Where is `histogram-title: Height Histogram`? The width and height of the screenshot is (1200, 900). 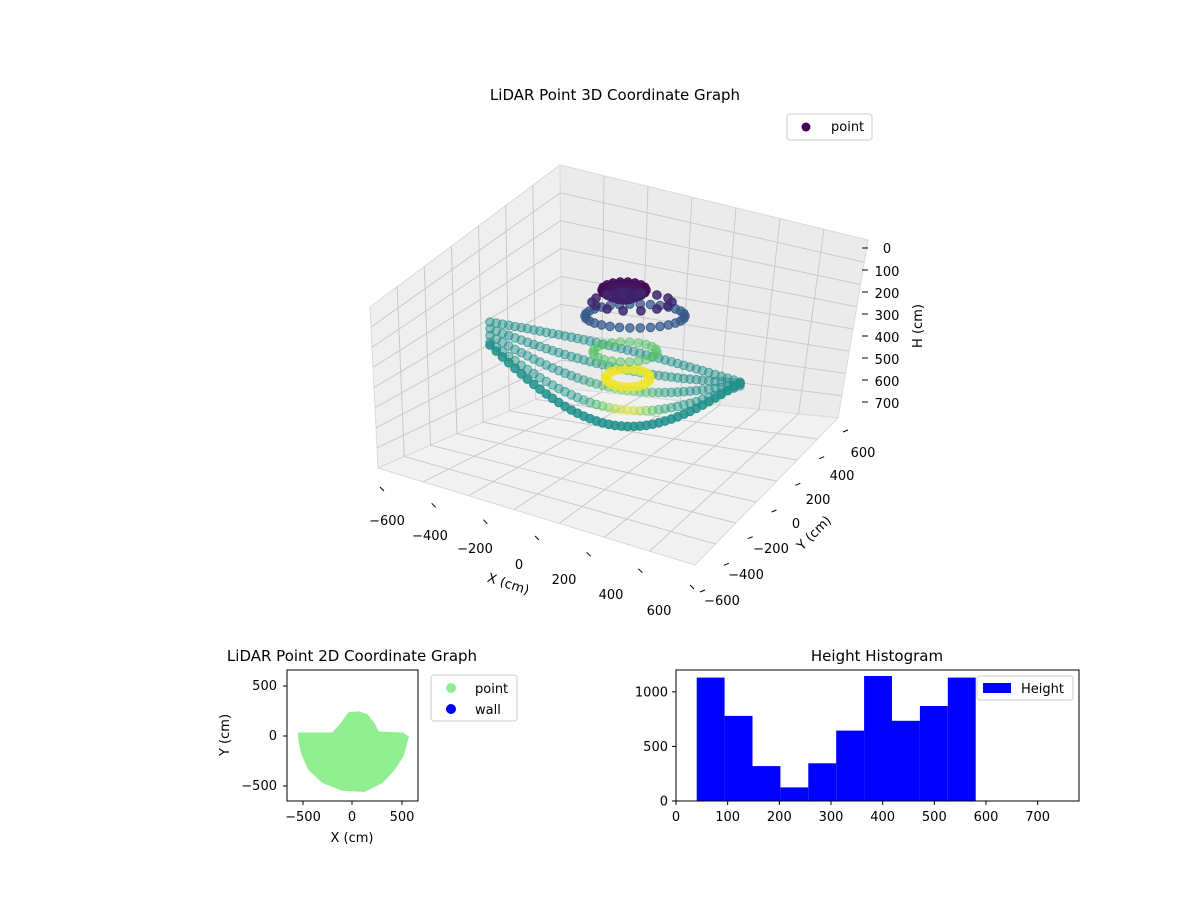 histogram-title: Height Histogram is located at coordinates (877, 656).